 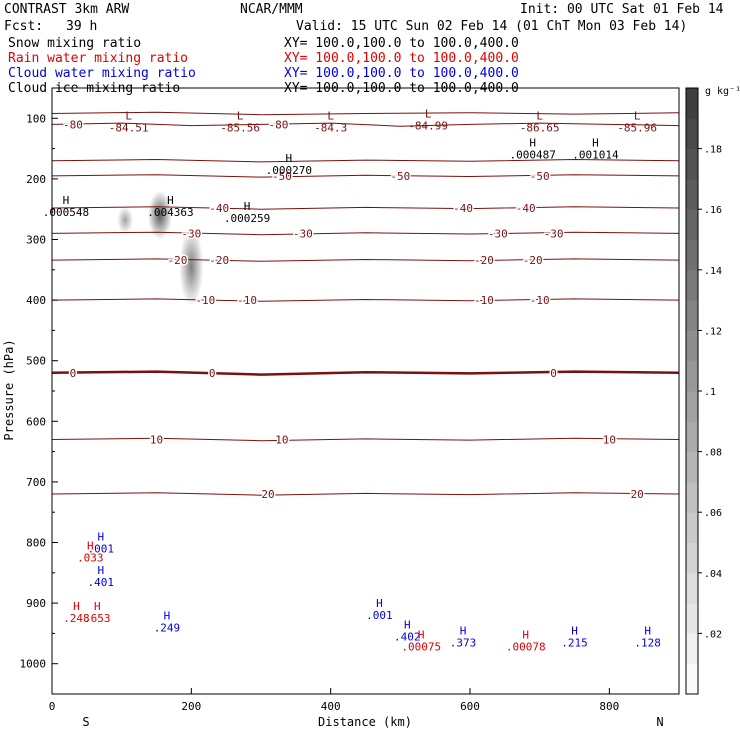 What do you see at coordinates (101, 582) in the screenshot?
I see `cloud-water-extremum-value: .401` at bounding box center [101, 582].